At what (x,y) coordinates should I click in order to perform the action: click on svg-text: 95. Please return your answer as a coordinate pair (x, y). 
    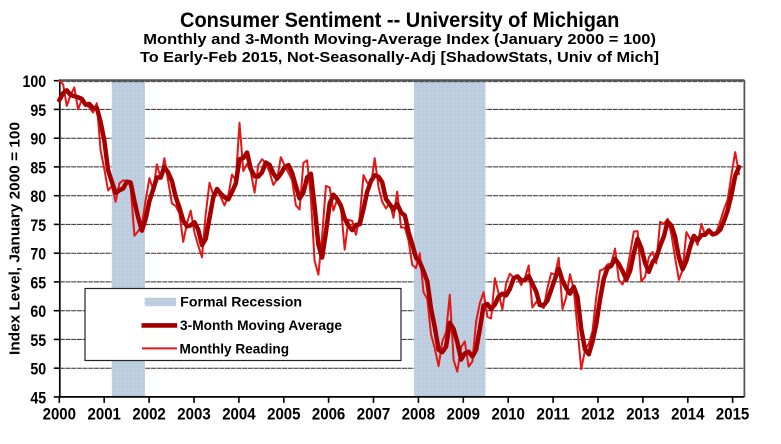
    Looking at the image, I should click on (38, 110).